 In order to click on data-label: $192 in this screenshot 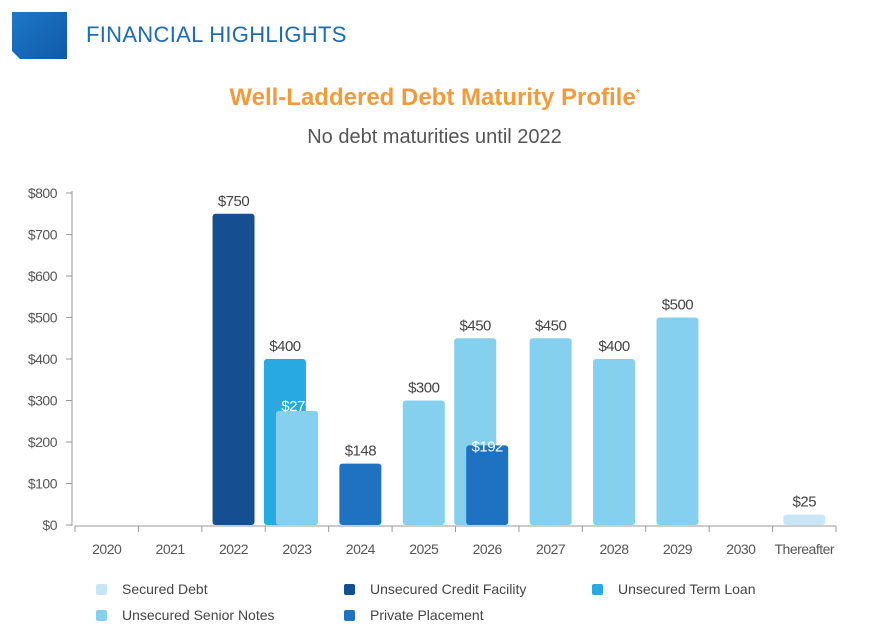, I will do `click(488, 446)`.